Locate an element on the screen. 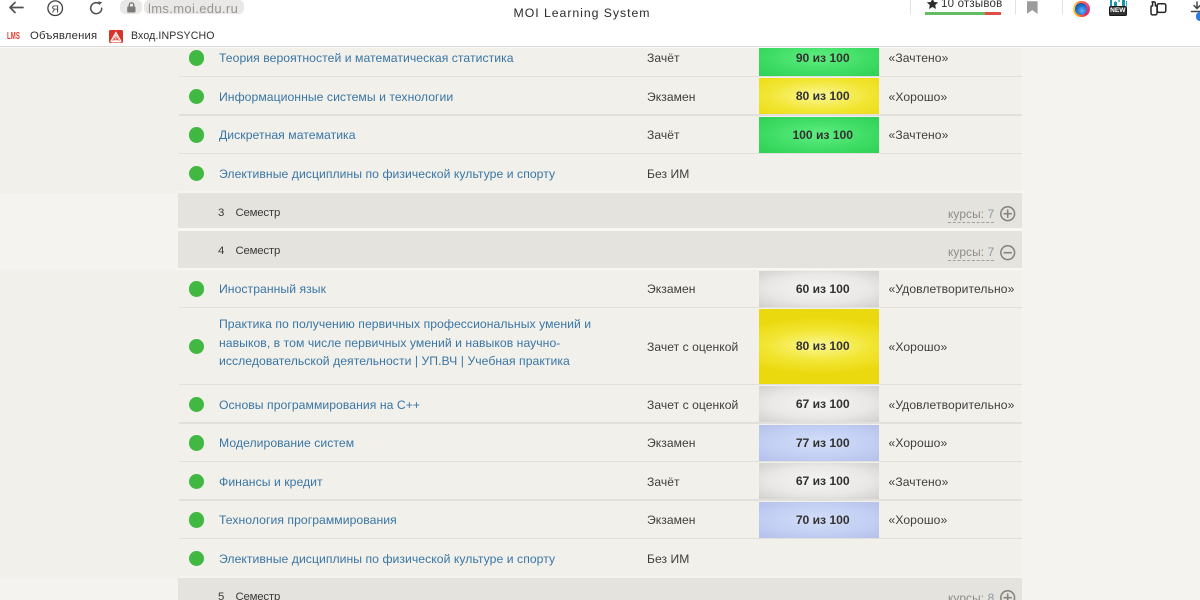  svg-text: Я is located at coordinates (55, 9).